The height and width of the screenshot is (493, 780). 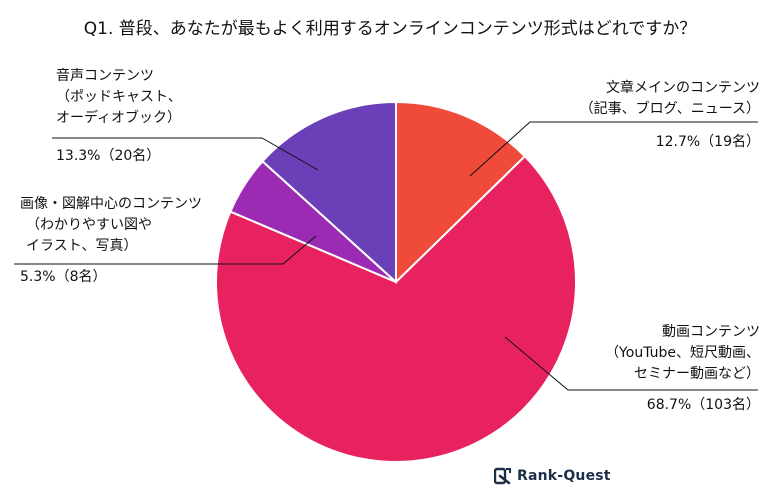 What do you see at coordinates (669, 109) in the screenshot?
I see `slice-label-line: （記事、ブログ、ニュース）` at bounding box center [669, 109].